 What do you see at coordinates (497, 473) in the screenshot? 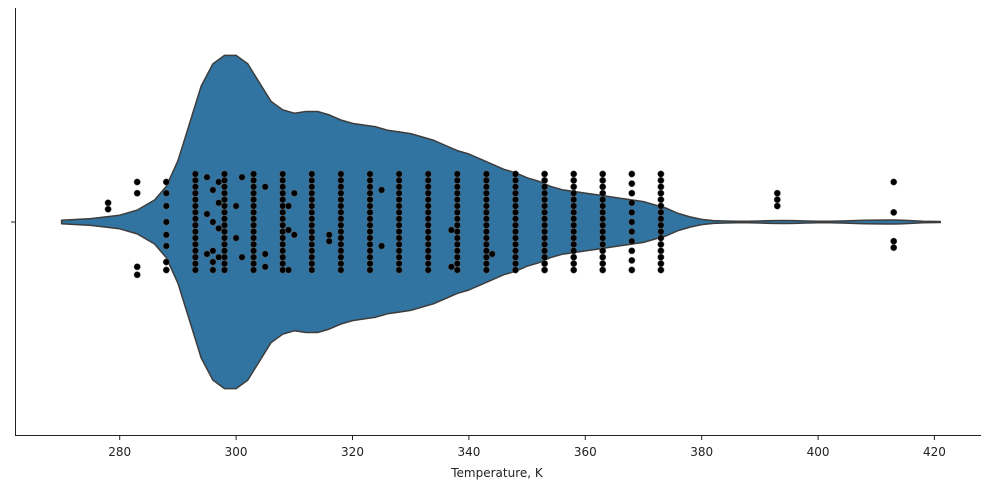
I see `x-axis-label: Temperature, K` at bounding box center [497, 473].